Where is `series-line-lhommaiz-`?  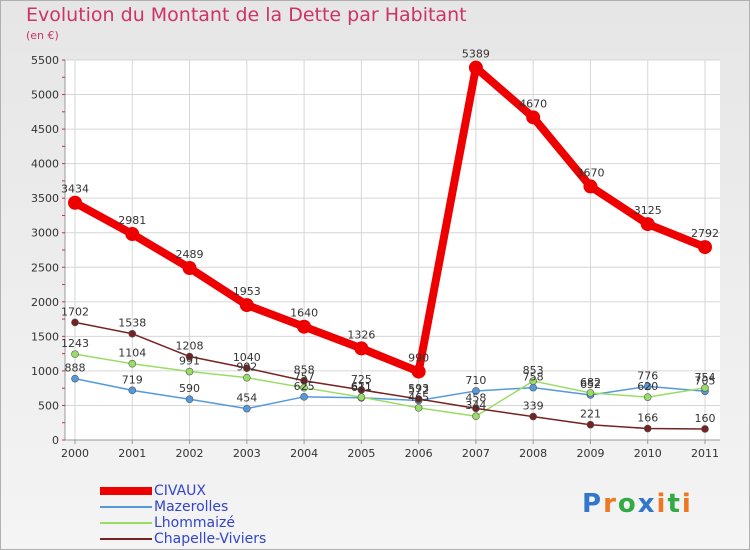 series-line-lhommaiz- is located at coordinates (390, 385).